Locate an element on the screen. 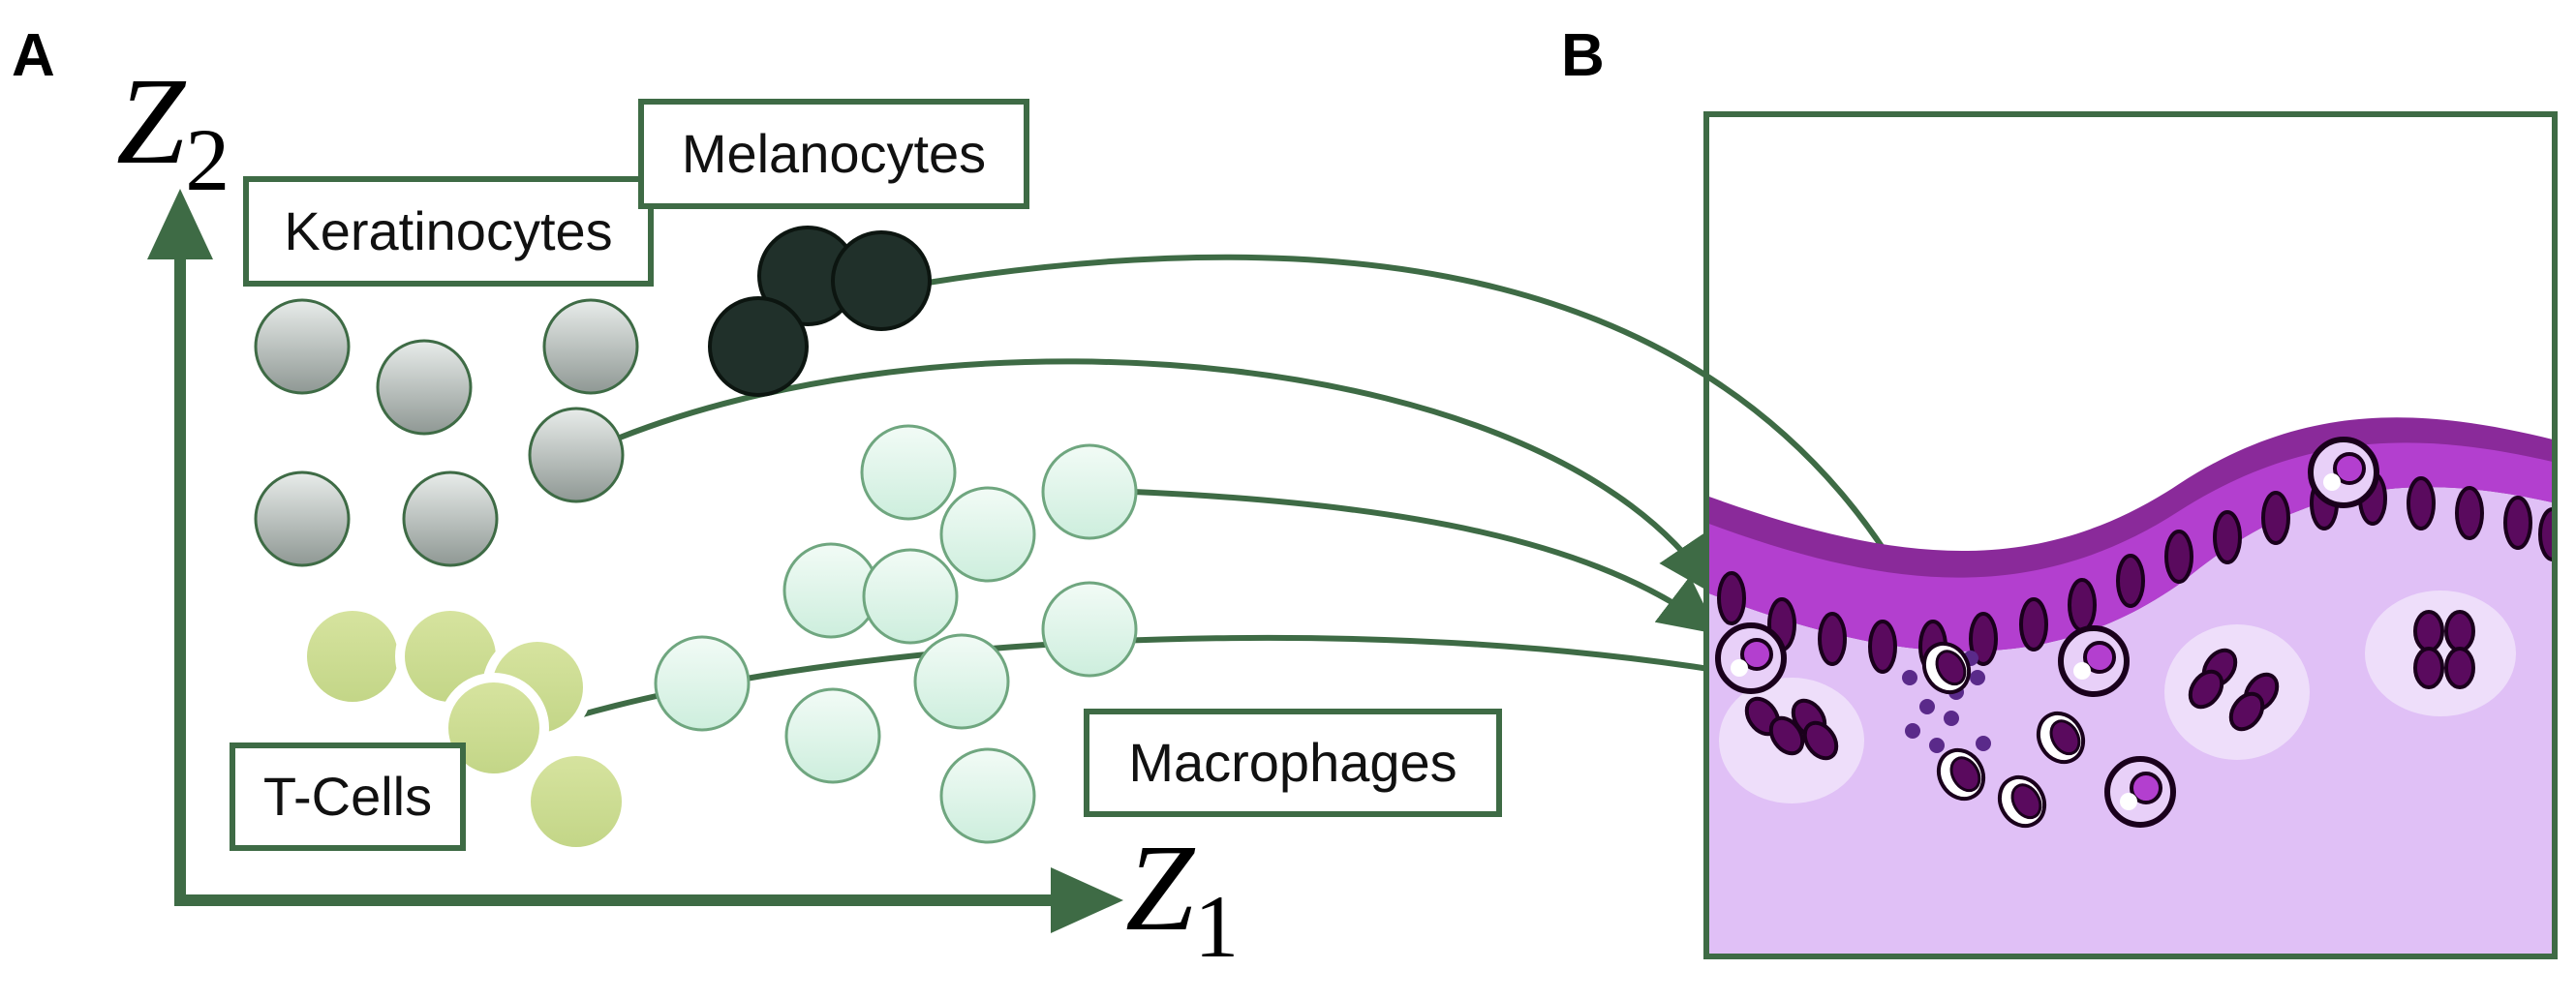 The height and width of the screenshot is (1000, 2576). label-macrophages-text: Macrophages is located at coordinates (1292, 762).